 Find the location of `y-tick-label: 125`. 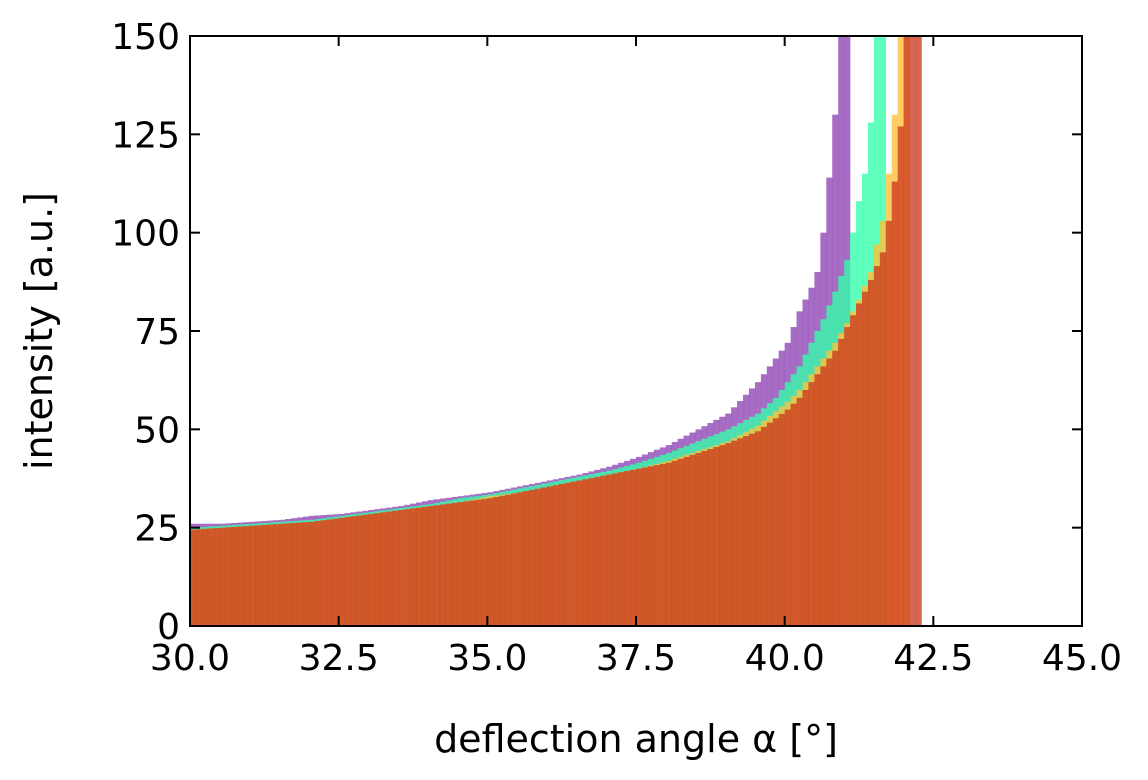

y-tick-label: 125 is located at coordinates (145, 135).